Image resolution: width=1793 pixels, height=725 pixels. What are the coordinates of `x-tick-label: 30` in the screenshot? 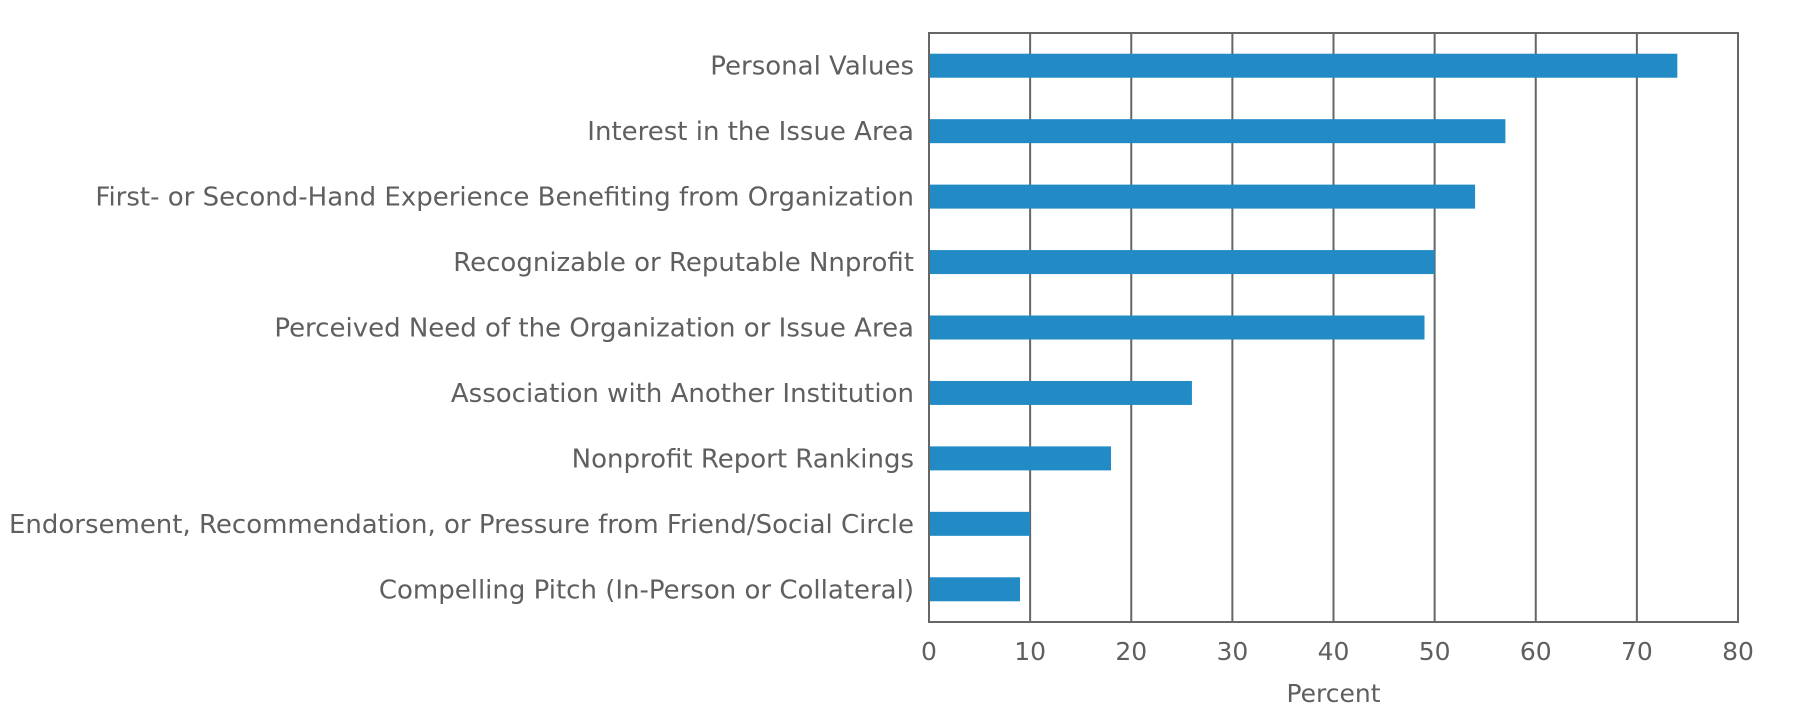 It's located at (1232, 651).